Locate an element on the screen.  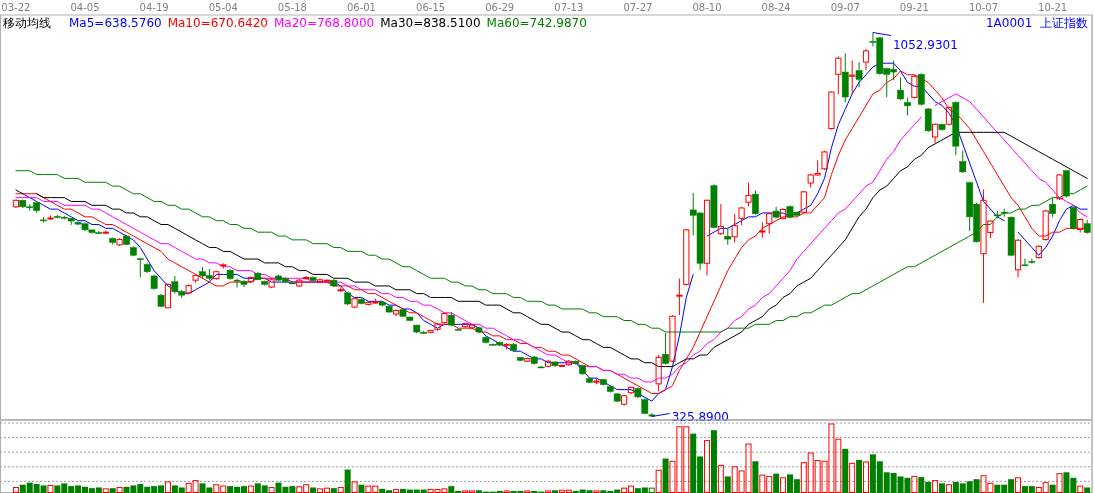
x-tick-label: 04-19 is located at coordinates (154, 7).